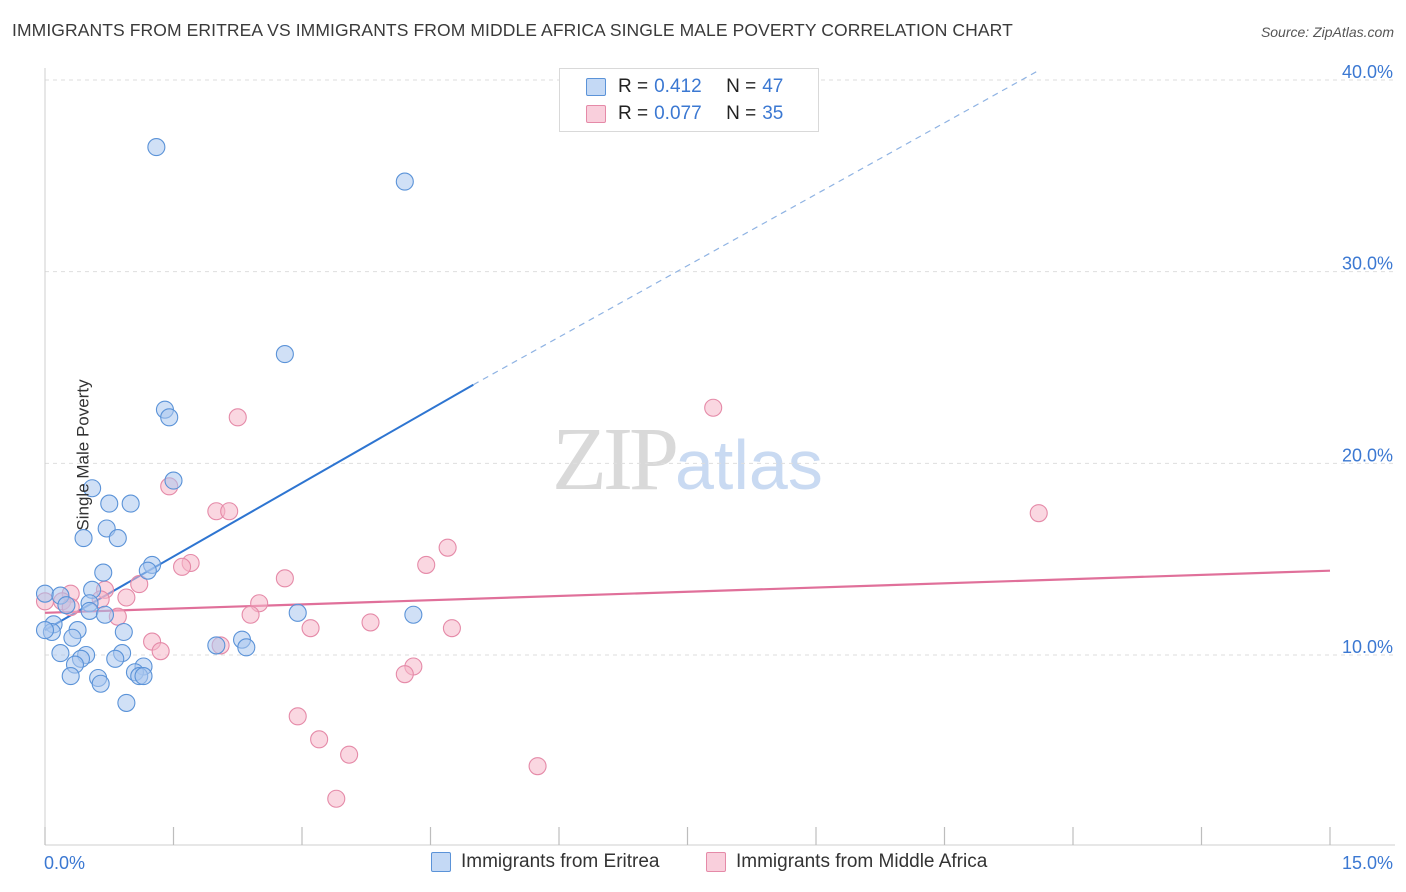 The image size is (1406, 892). Describe the element at coordinates (689, 100) in the screenshot. I see `legend: R = 0.412 N = 47 R = 0.077 N = 35` at that location.